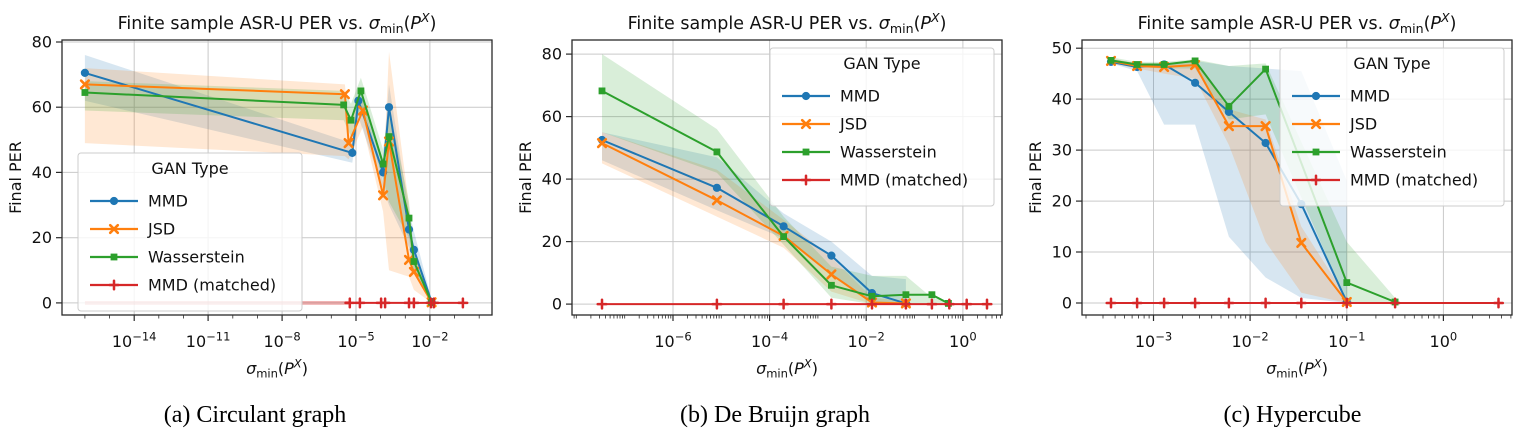 The image size is (1530, 443). I want to click on confidence-band-wasserstein, so click(258, 190).